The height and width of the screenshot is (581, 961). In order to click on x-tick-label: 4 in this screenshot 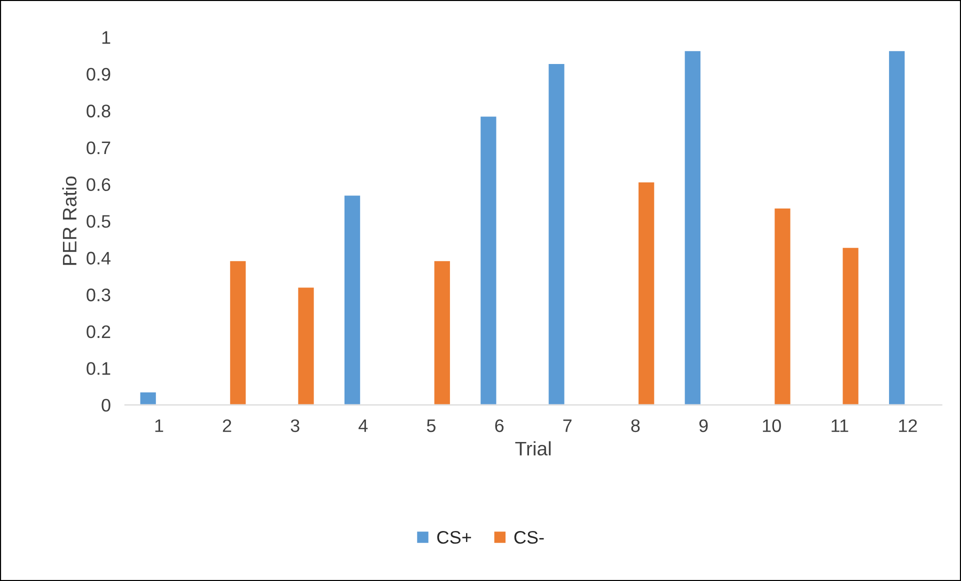, I will do `click(363, 426)`.